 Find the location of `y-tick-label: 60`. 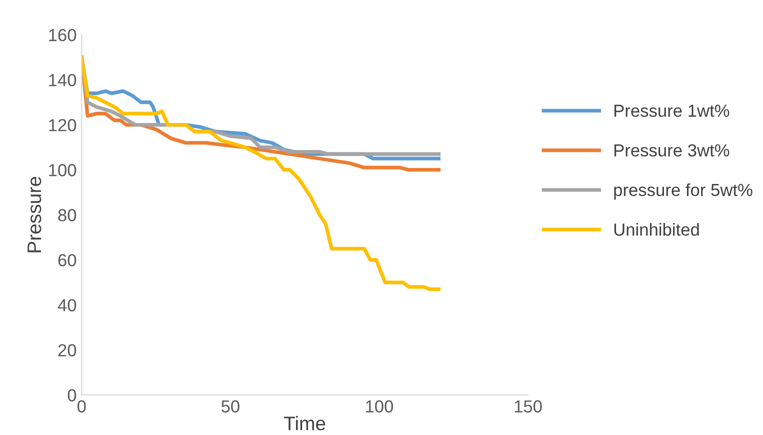

y-tick-label: 60 is located at coordinates (67, 260).